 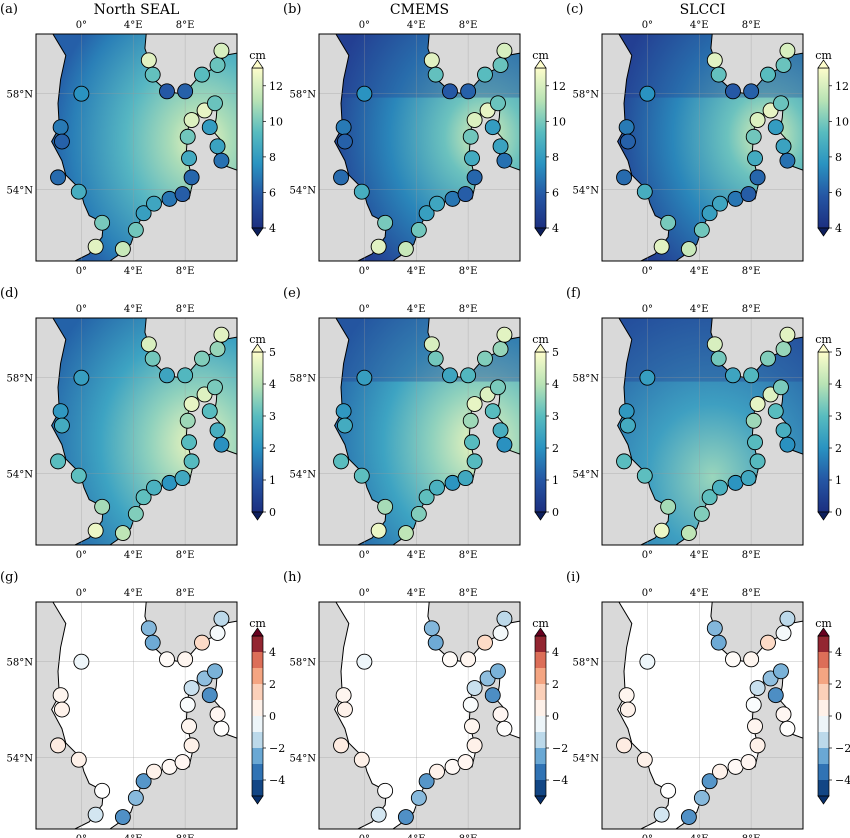 I want to click on colorbar-tick-label: 6, so click(x=272, y=192).